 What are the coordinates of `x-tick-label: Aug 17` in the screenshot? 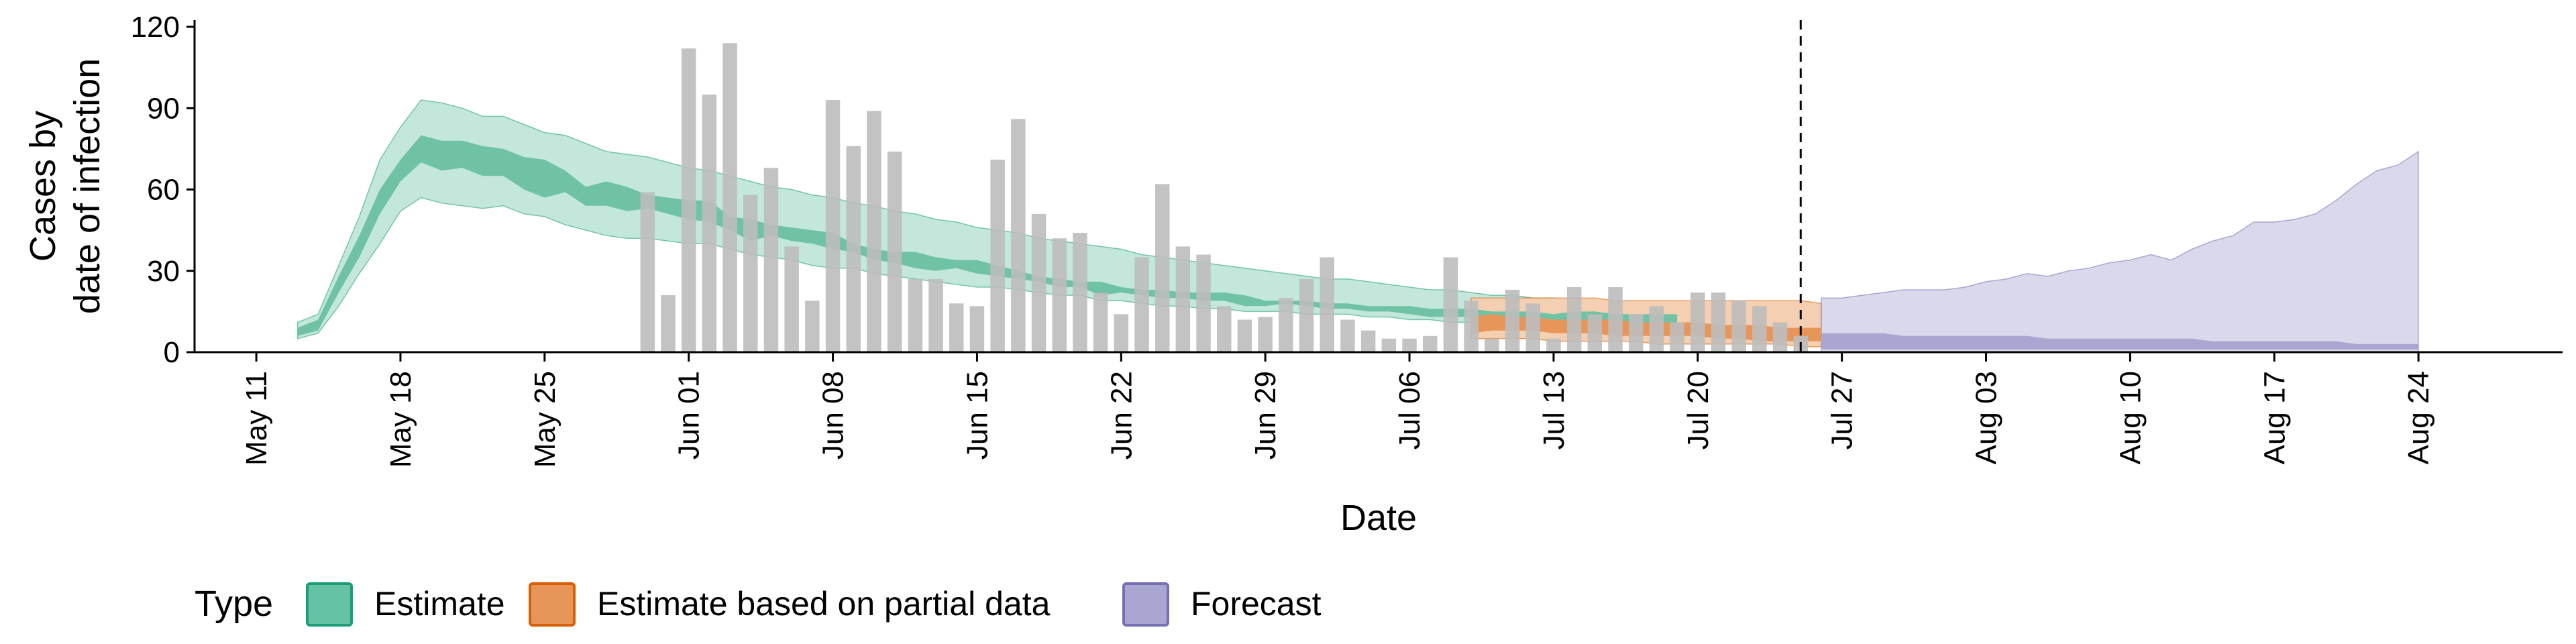 It's located at (2274, 417).